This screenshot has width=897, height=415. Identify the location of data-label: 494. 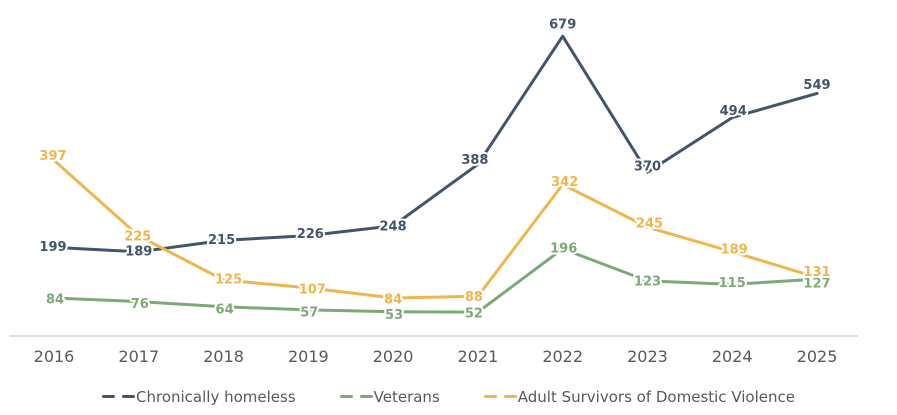
(733, 111).